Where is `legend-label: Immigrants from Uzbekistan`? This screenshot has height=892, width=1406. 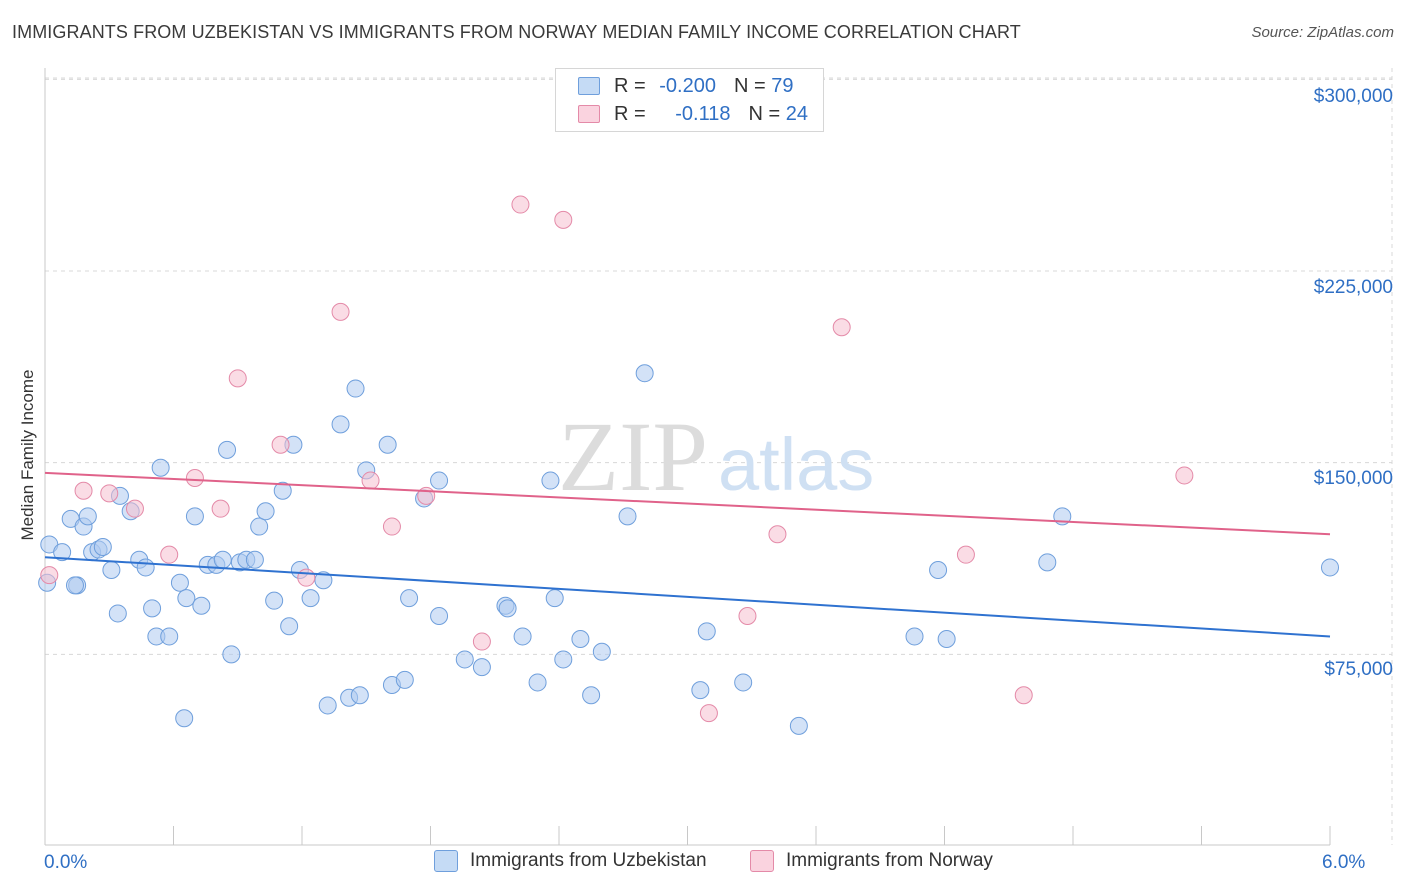
legend-label: Immigrants from Uzbekistan is located at coordinates (588, 860).